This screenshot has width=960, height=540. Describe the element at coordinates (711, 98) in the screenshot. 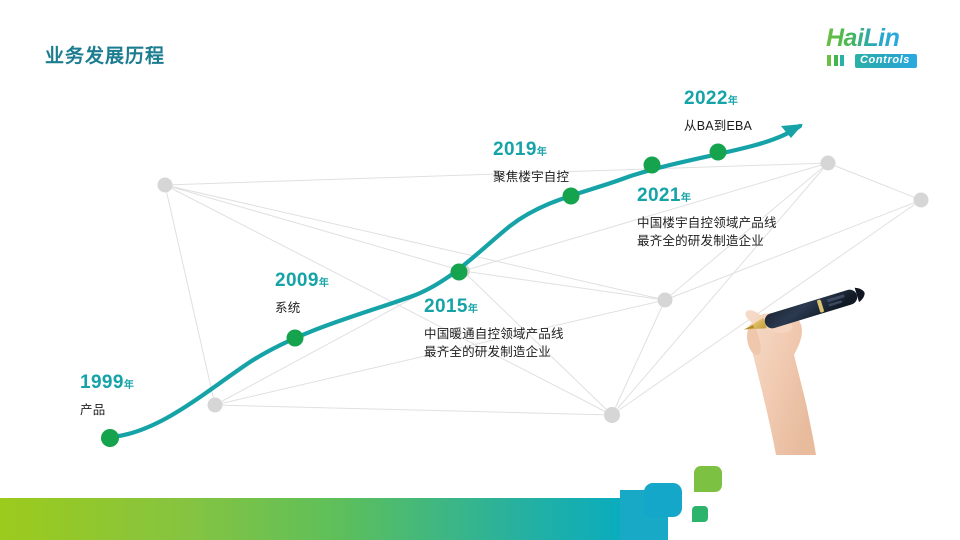

I see `milestone-year-2022: 2022年` at that location.